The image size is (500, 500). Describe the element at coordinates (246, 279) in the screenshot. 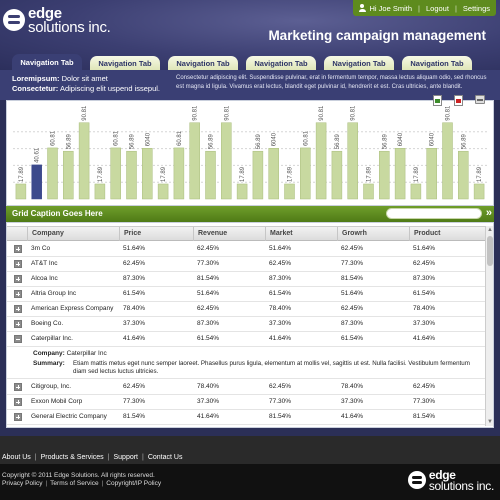

I see `table-row: Alcoa Inc 87.30% 81.54% 87.30% 81.54% 87.30%` at that location.